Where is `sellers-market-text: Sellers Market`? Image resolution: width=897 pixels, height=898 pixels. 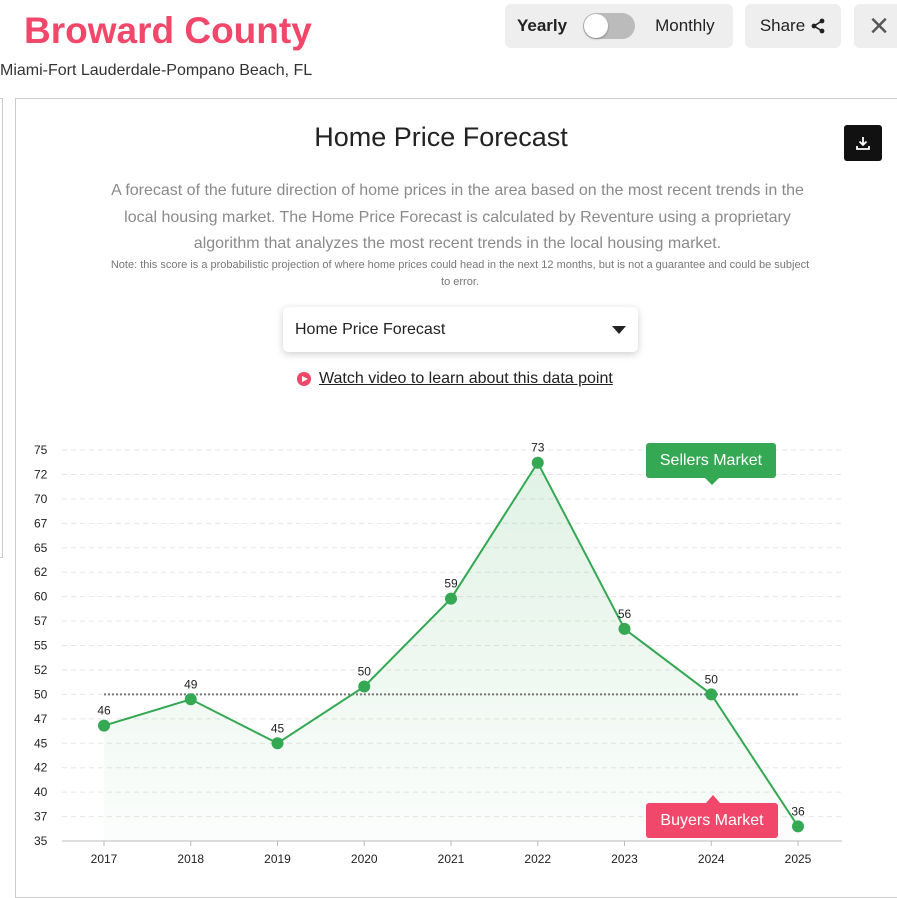
sellers-market-text: Sellers Market is located at coordinates (711, 460).